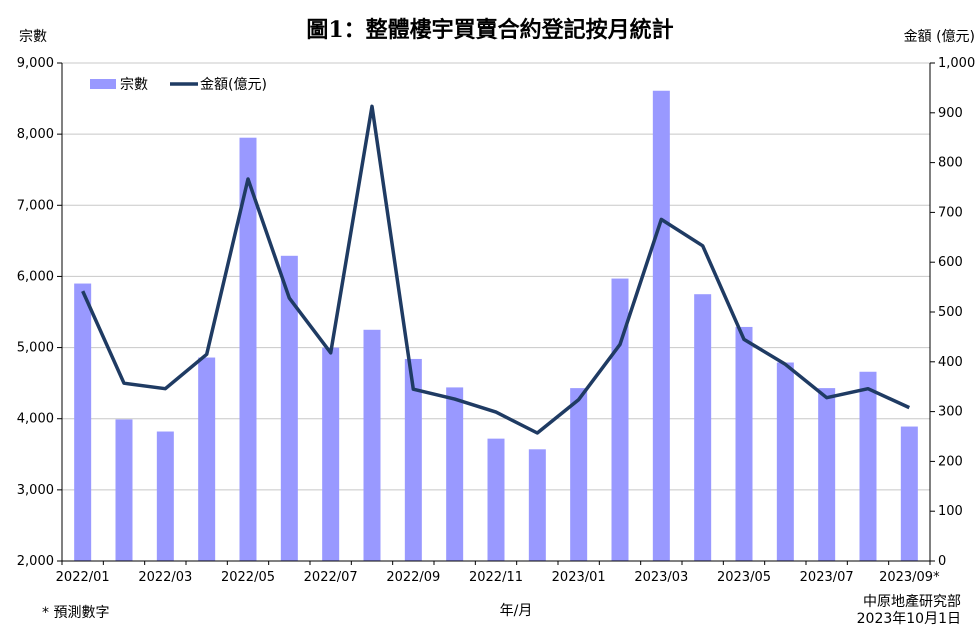 This screenshot has height=641, width=980. I want to click on left-tick-label: 7,000, so click(35, 205).